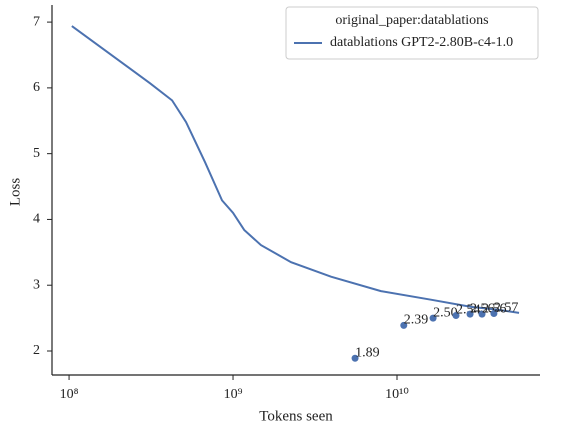 The width and height of the screenshot is (570, 436). What do you see at coordinates (36, 219) in the screenshot?
I see `y-tick-label: 4` at bounding box center [36, 219].